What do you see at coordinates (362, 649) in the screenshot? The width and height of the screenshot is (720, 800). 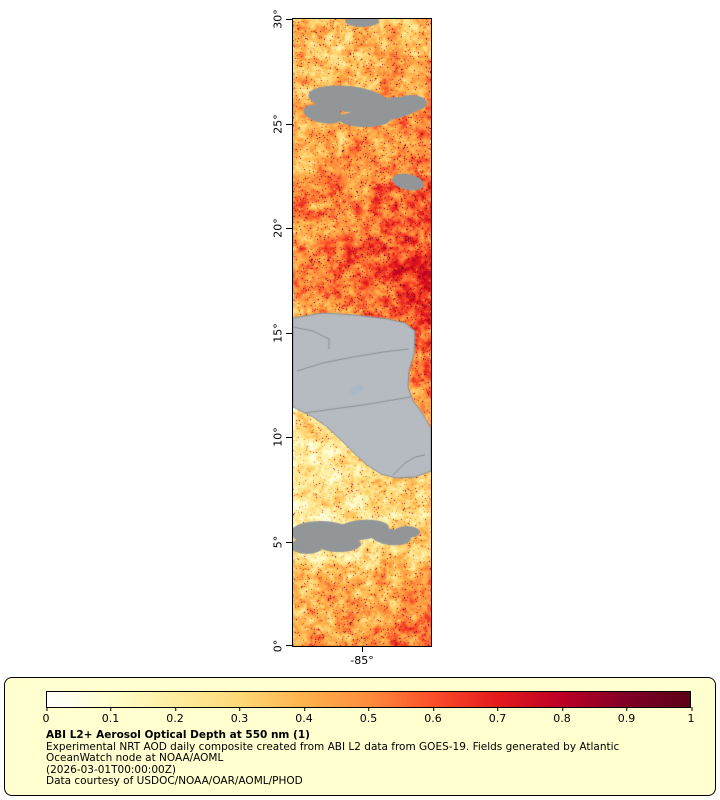 I see `lon-tick` at bounding box center [362, 649].